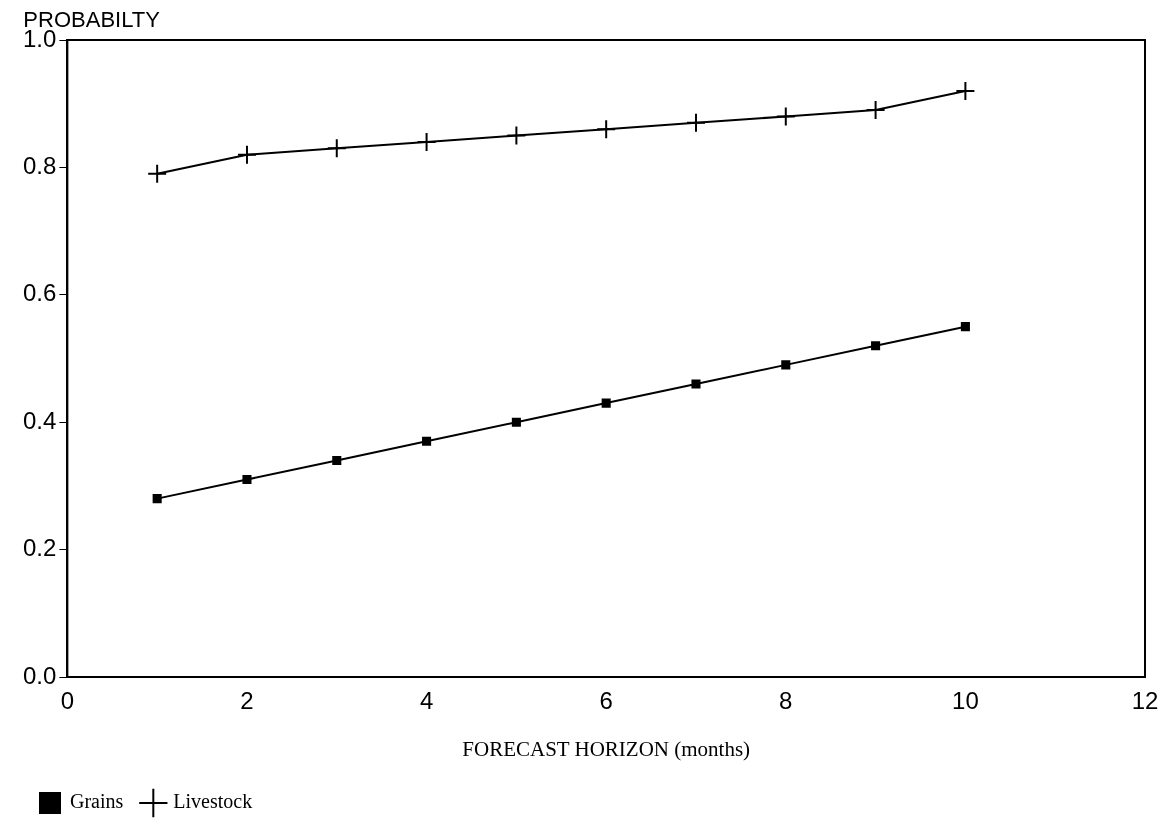  Describe the element at coordinates (67, 701) in the screenshot. I see `x-tick-label: 0` at that location.